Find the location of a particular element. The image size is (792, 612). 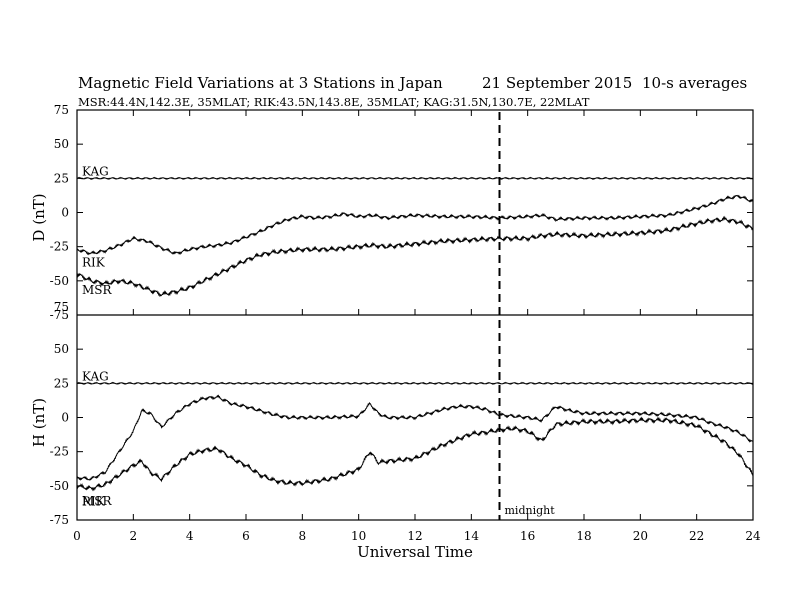

series-line-kag-H is located at coordinates (415, 383).